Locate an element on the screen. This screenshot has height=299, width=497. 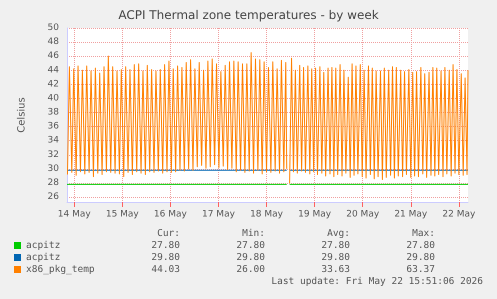
text: Avg: is located at coordinates (338, 233).